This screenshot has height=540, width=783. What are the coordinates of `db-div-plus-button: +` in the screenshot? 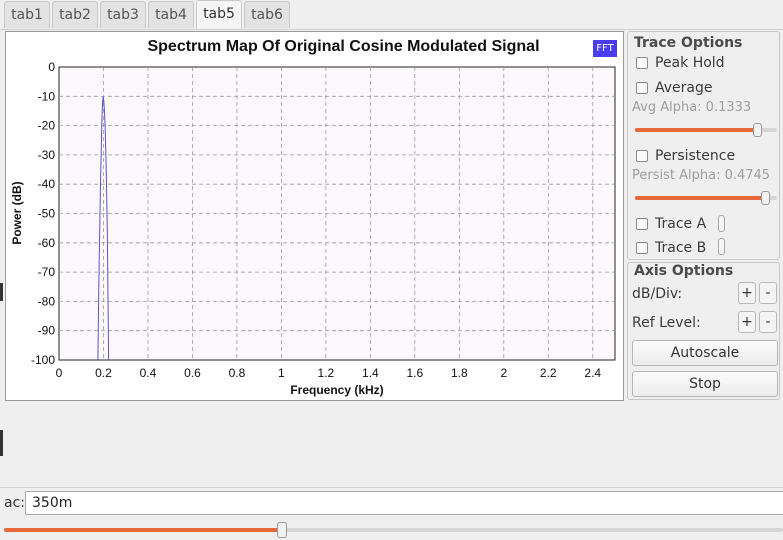 It's located at (747, 293).